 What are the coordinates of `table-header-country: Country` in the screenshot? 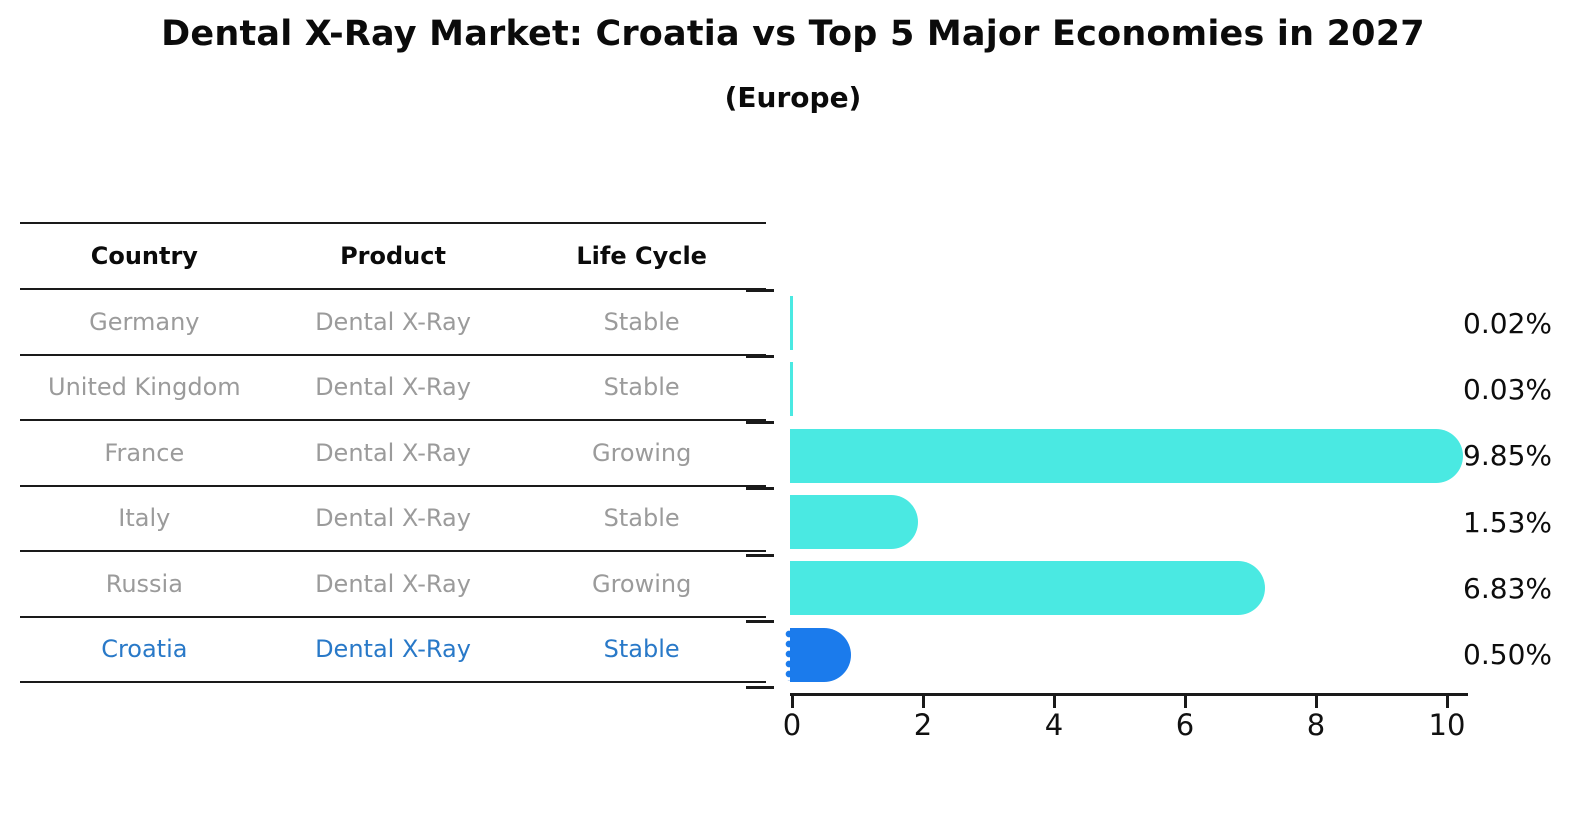 It's located at (144, 256).